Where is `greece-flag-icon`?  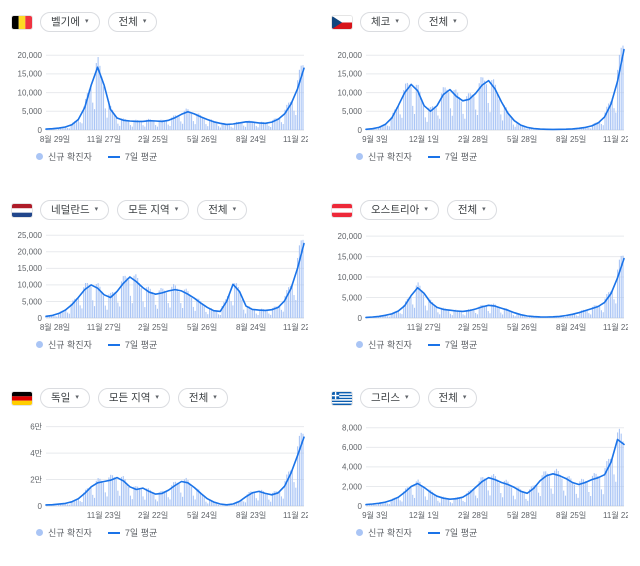
greece-flag-icon is located at coordinates (342, 398).